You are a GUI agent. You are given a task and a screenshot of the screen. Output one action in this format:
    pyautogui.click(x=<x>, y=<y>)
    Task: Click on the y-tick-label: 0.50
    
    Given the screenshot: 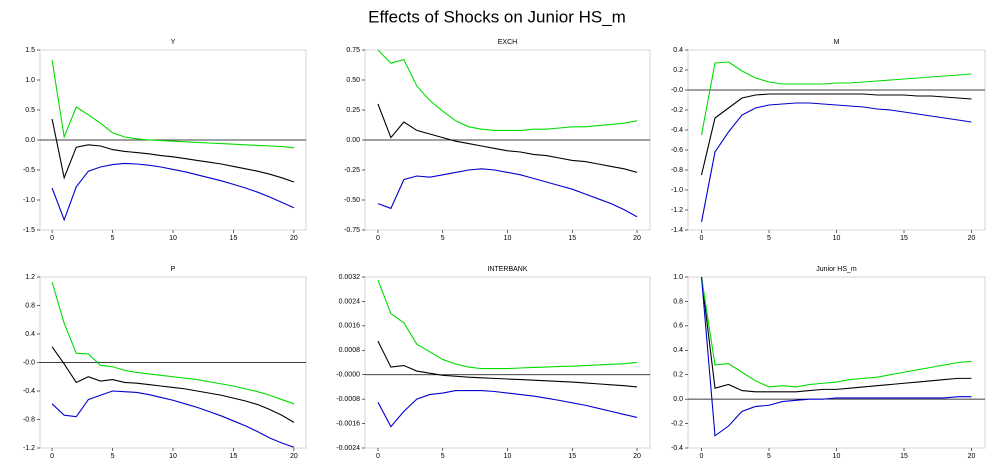 What is the action you would take?
    pyautogui.click(x=353, y=80)
    